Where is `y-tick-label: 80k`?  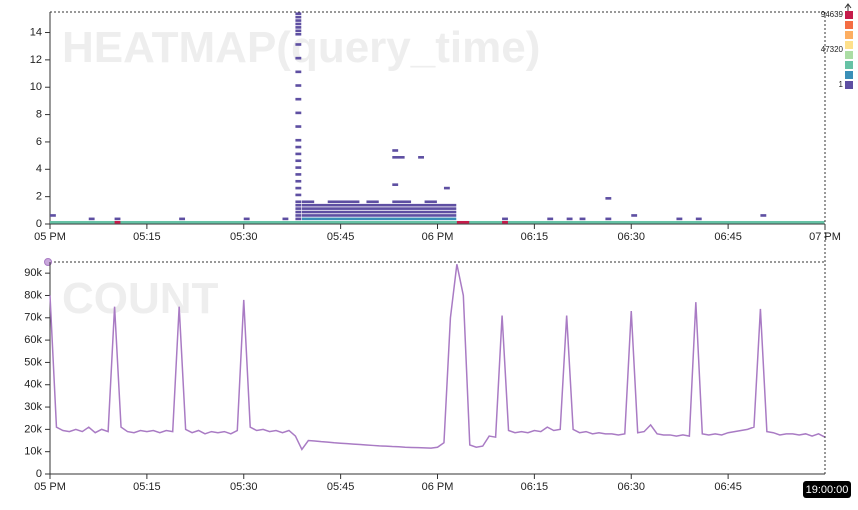 y-tick-label: 80k is located at coordinates (33, 295).